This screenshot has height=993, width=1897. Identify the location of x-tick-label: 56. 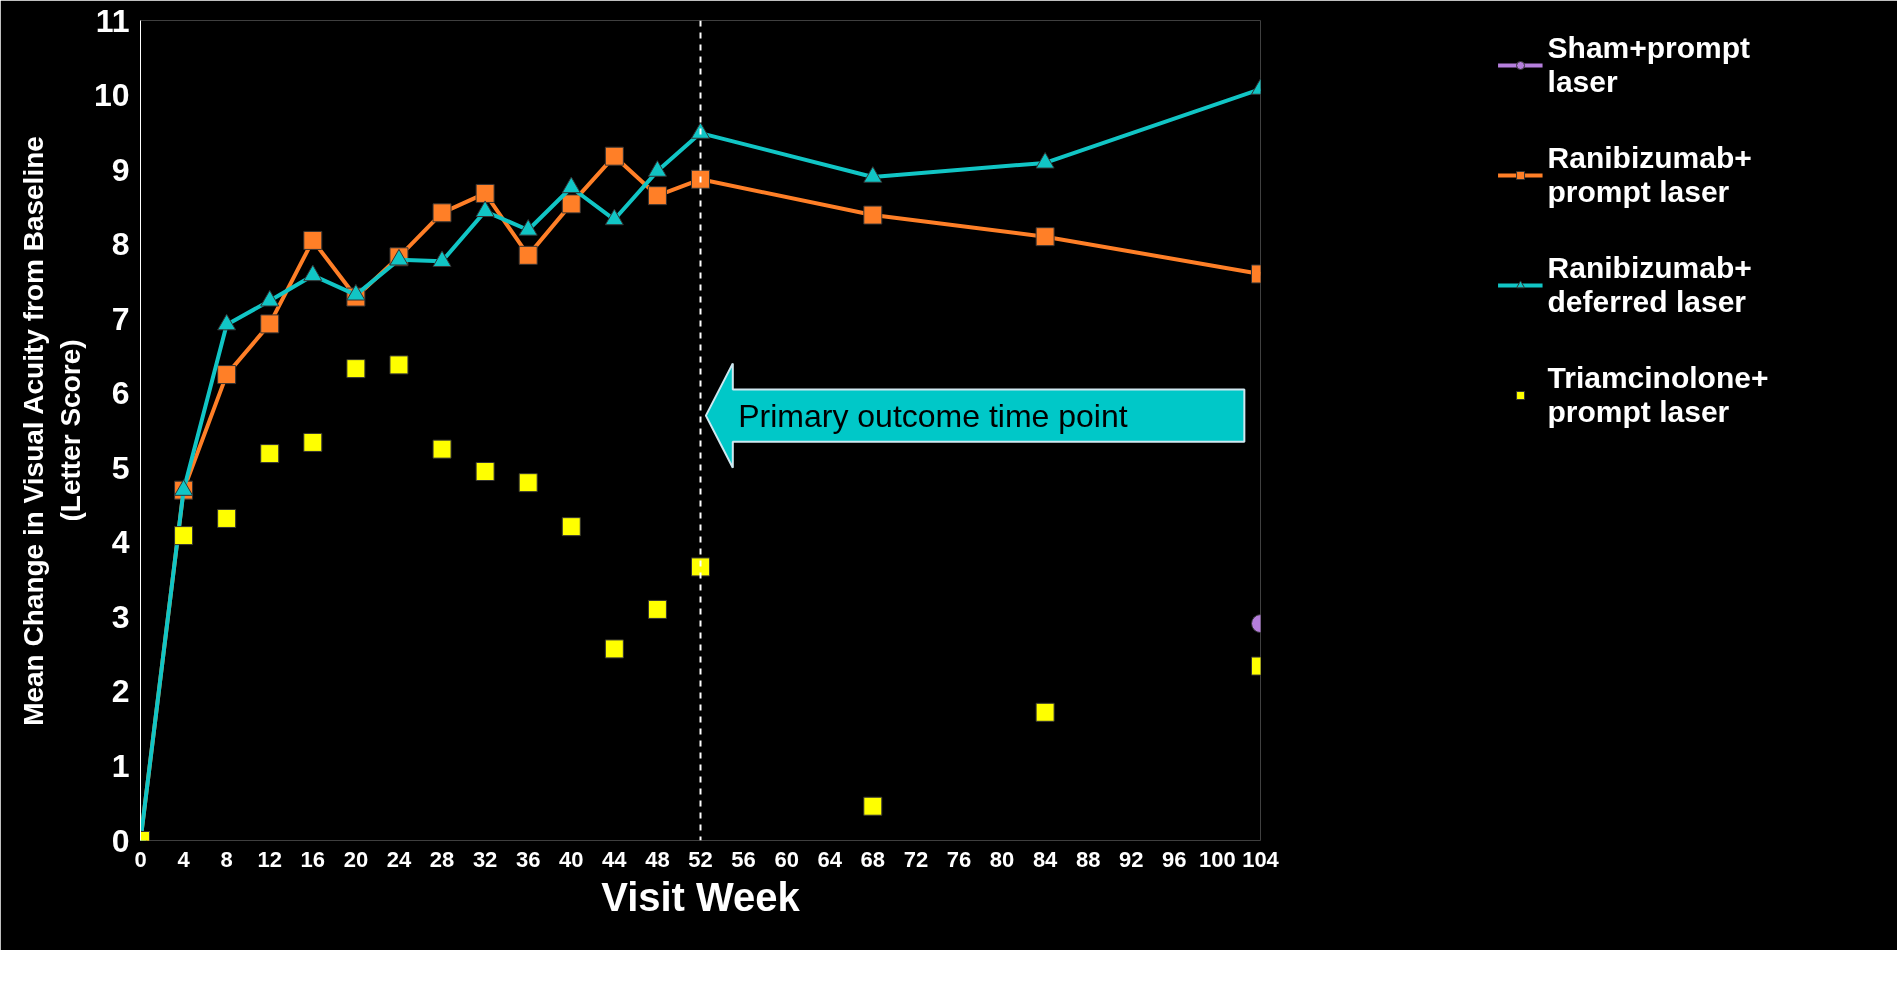
(743, 859).